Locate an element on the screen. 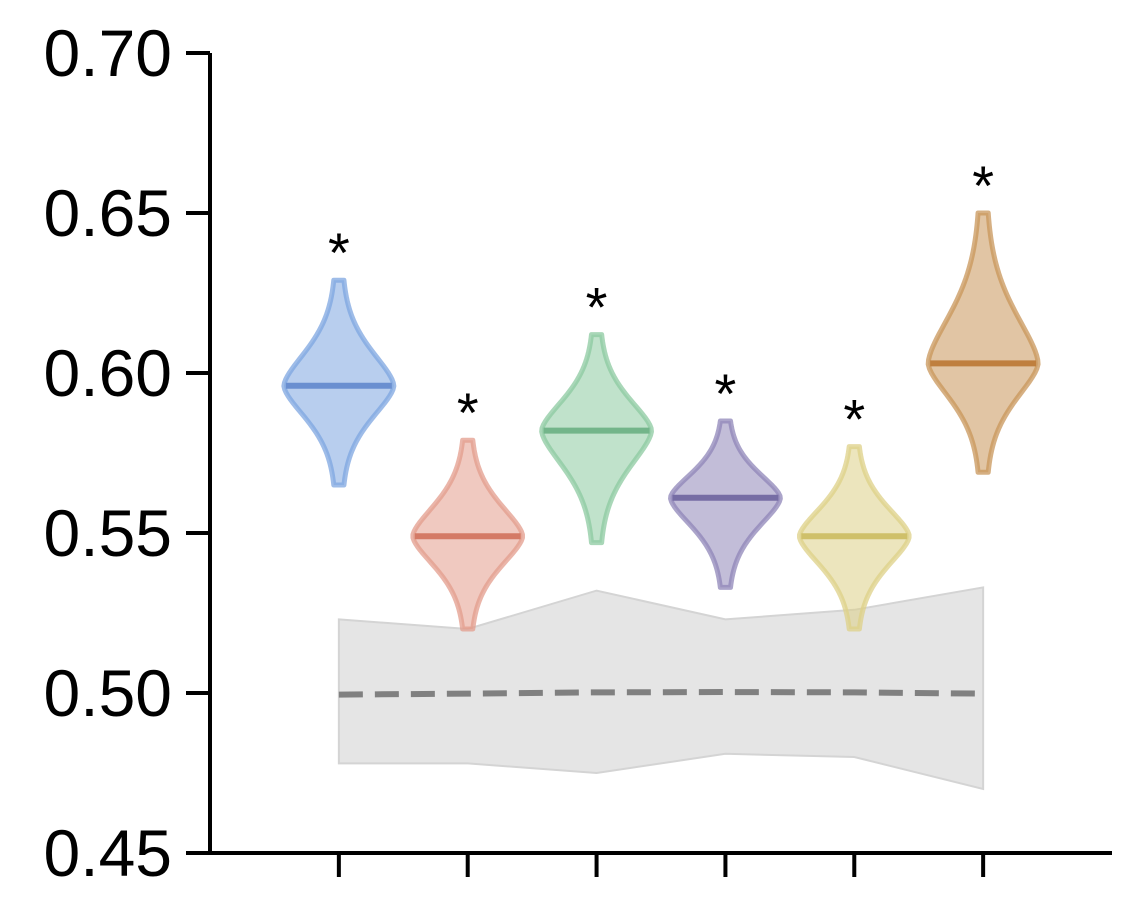 Image resolution: width=1141 pixels, height=920 pixels. violin-4: * is located at coordinates (725, 476).